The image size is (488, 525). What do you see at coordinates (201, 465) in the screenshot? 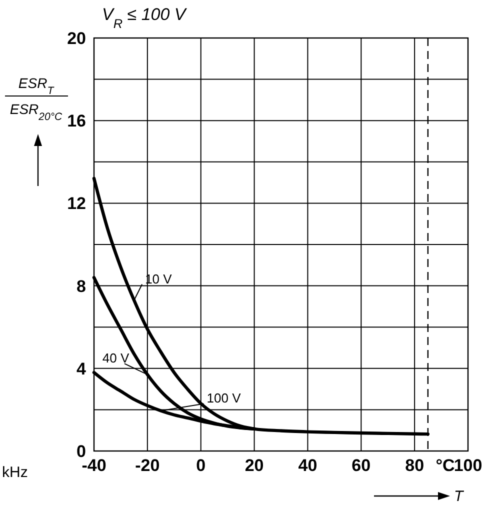
I see `x-tick-label: 0` at bounding box center [201, 465].